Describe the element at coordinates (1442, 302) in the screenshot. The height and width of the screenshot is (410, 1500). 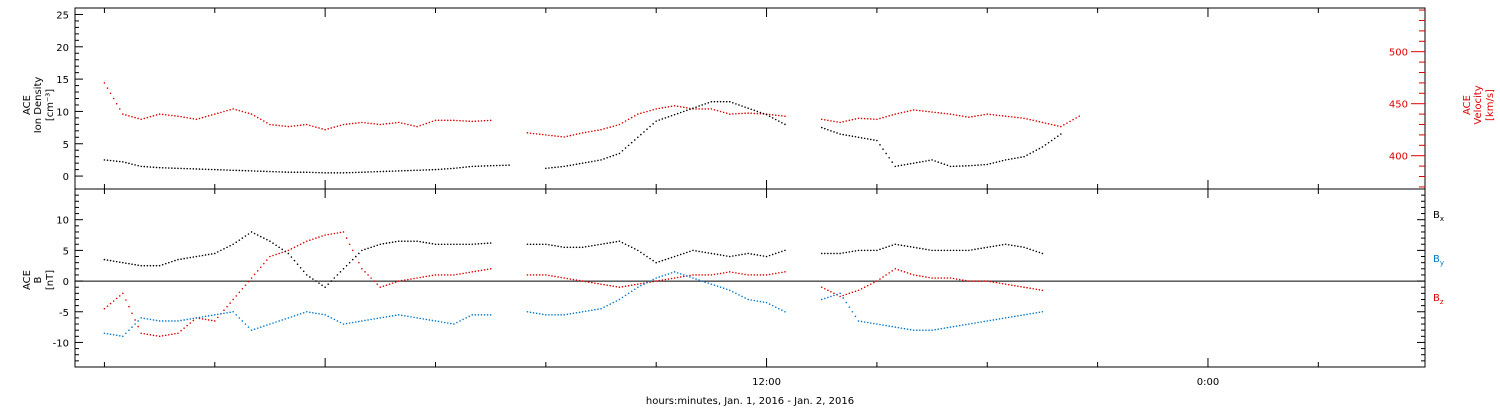
I see `legend-subscript: z` at that location.